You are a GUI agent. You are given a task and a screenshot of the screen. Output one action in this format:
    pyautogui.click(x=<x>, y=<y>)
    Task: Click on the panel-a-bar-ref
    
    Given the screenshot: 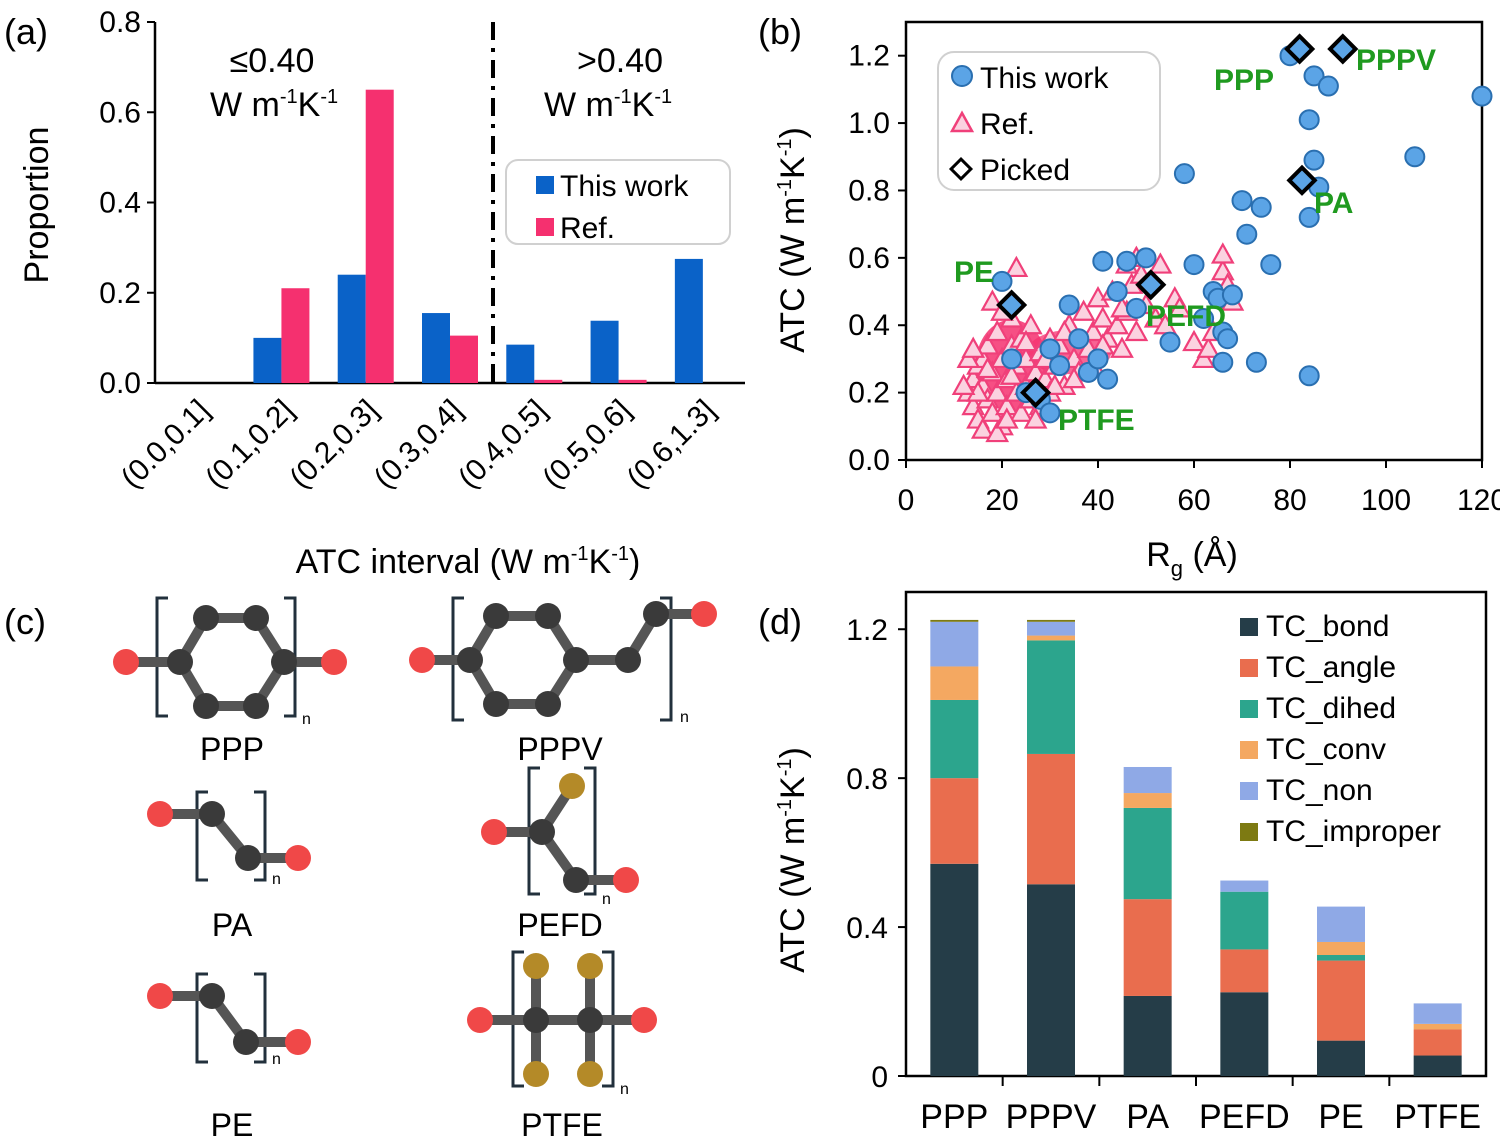 What is the action you would take?
    pyautogui.click(x=548, y=381)
    